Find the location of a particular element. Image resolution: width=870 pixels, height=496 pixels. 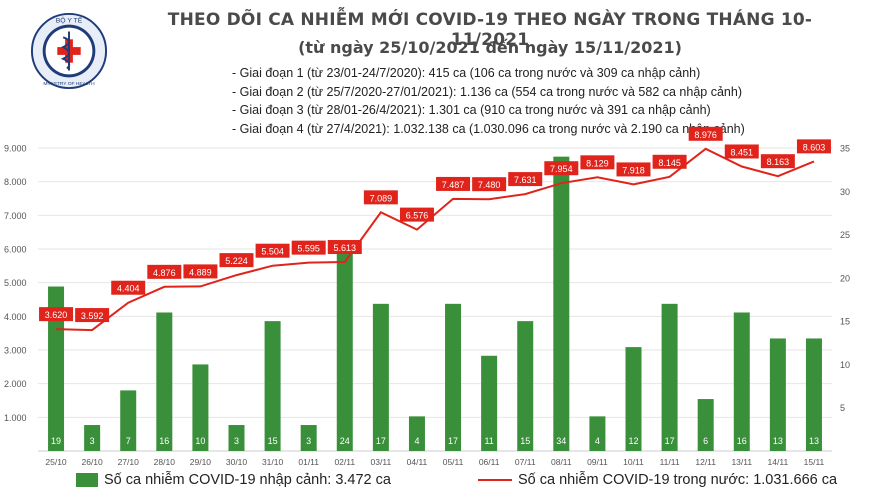

line-value-label: 5.613 is located at coordinates (345, 248).